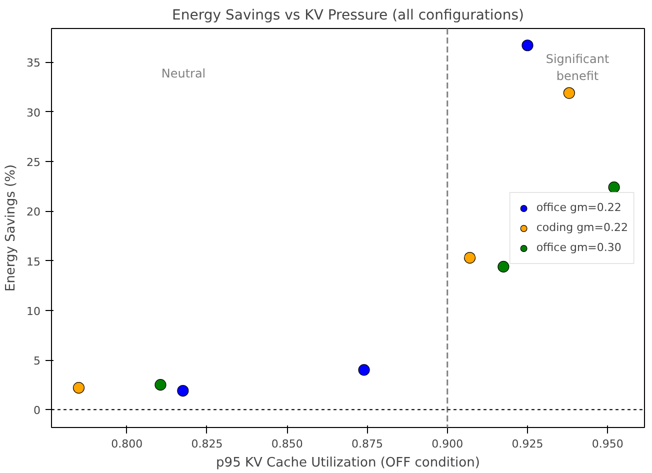 The height and width of the screenshot is (473, 652). I want to click on y-tick-label: 5, so click(37, 361).